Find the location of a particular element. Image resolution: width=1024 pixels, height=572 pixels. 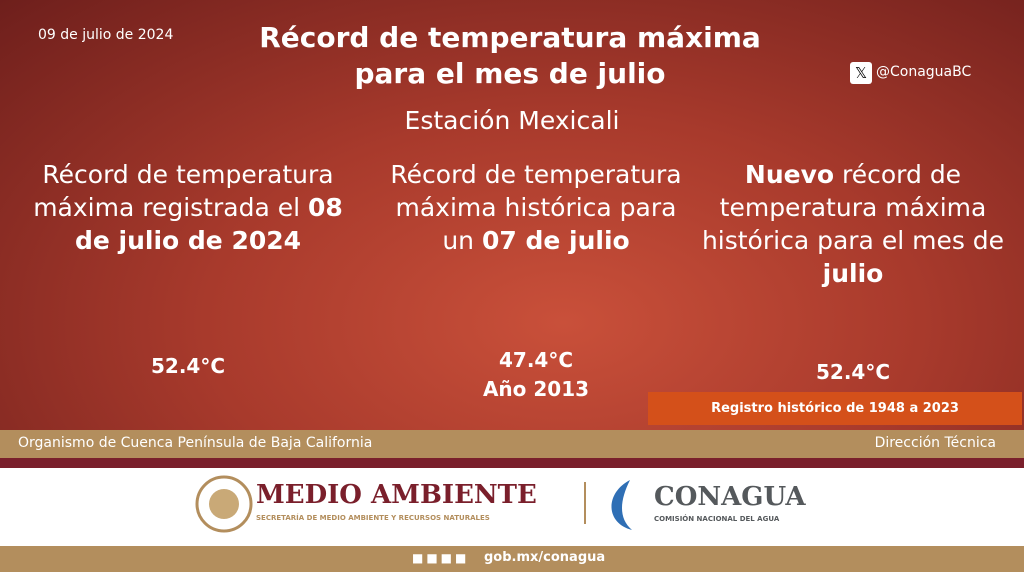

column-value: Año 2013 is located at coordinates (536, 389).